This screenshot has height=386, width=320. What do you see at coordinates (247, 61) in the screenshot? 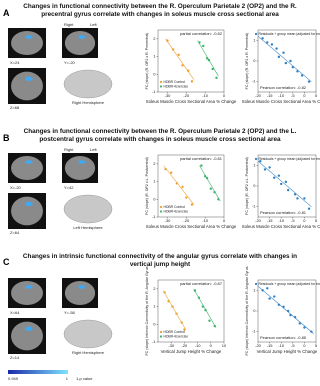
I see `y-axis-label: FC (slope) (R. OP2 x R. Precentral)` at bounding box center [247, 61].